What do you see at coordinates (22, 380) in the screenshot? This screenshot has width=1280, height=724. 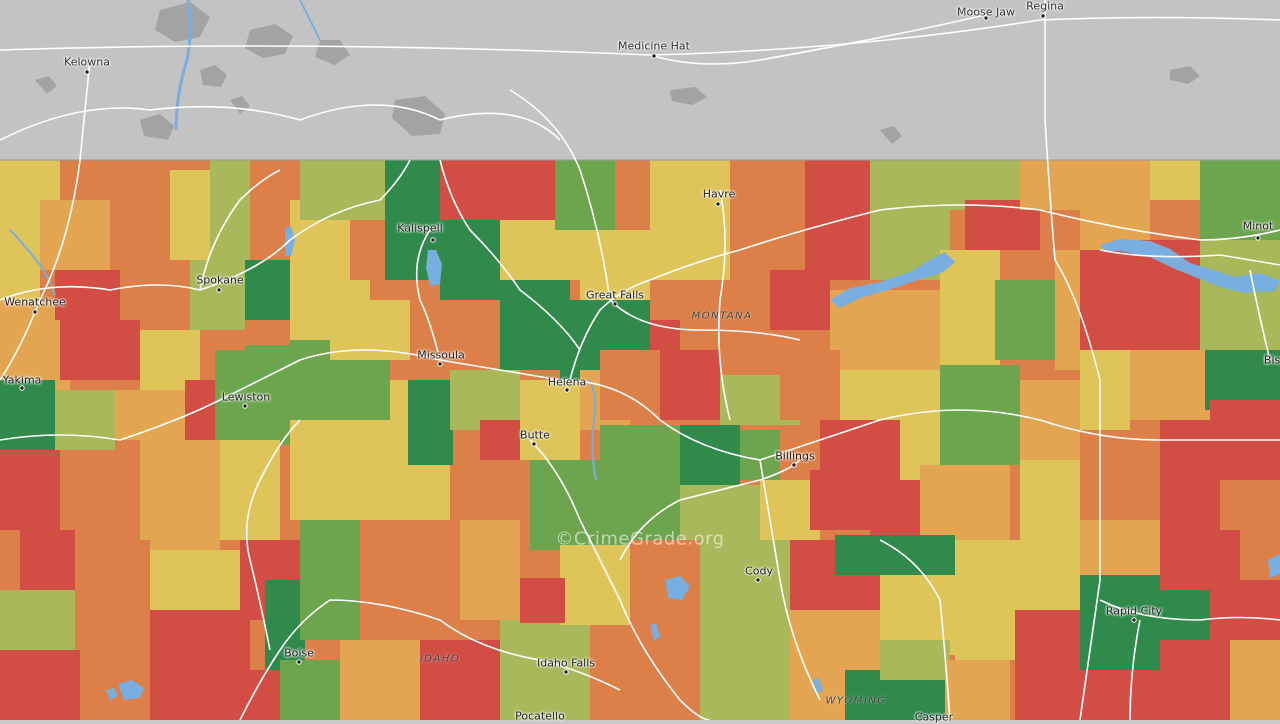 I see `city-label-yakima: Yakima` at bounding box center [22, 380].